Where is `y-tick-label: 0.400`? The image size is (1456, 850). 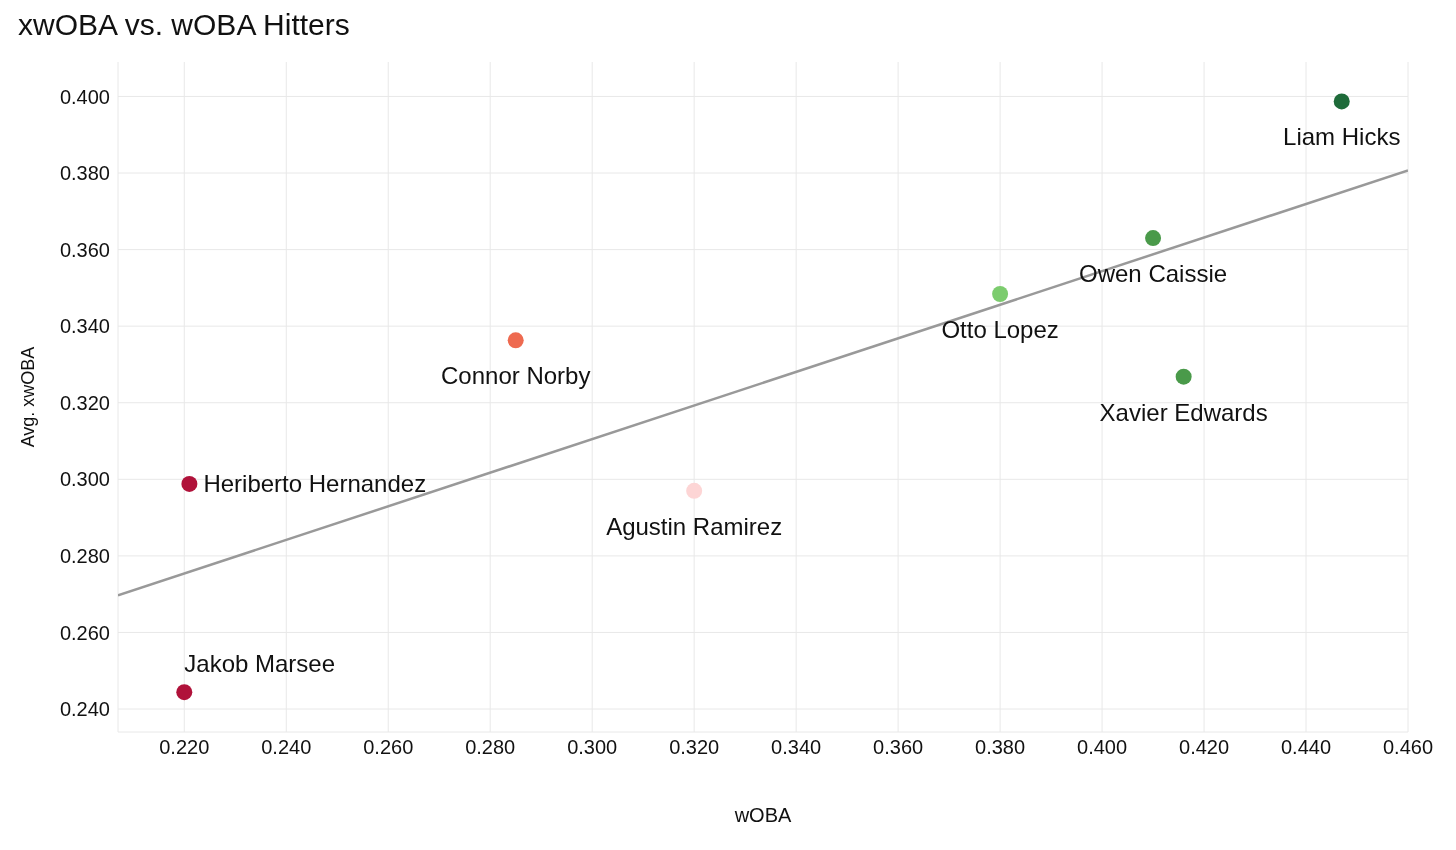
y-tick-label: 0.400 is located at coordinates (84, 96).